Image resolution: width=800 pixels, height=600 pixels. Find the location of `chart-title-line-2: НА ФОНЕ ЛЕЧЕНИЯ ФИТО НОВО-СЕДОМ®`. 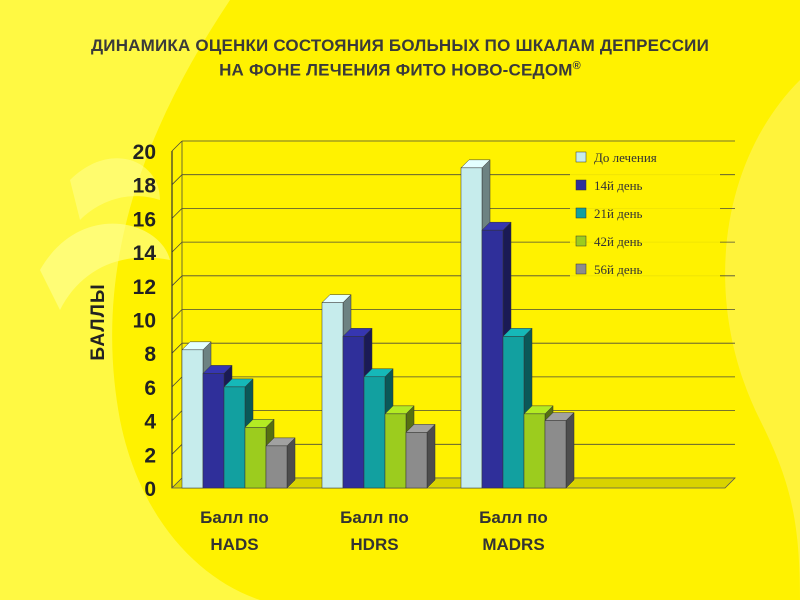

chart-title-line-2: НА ФОНЕ ЛЕЧЕНИЯ ФИТО НОВО-СЕДОМ® is located at coordinates (400, 70).